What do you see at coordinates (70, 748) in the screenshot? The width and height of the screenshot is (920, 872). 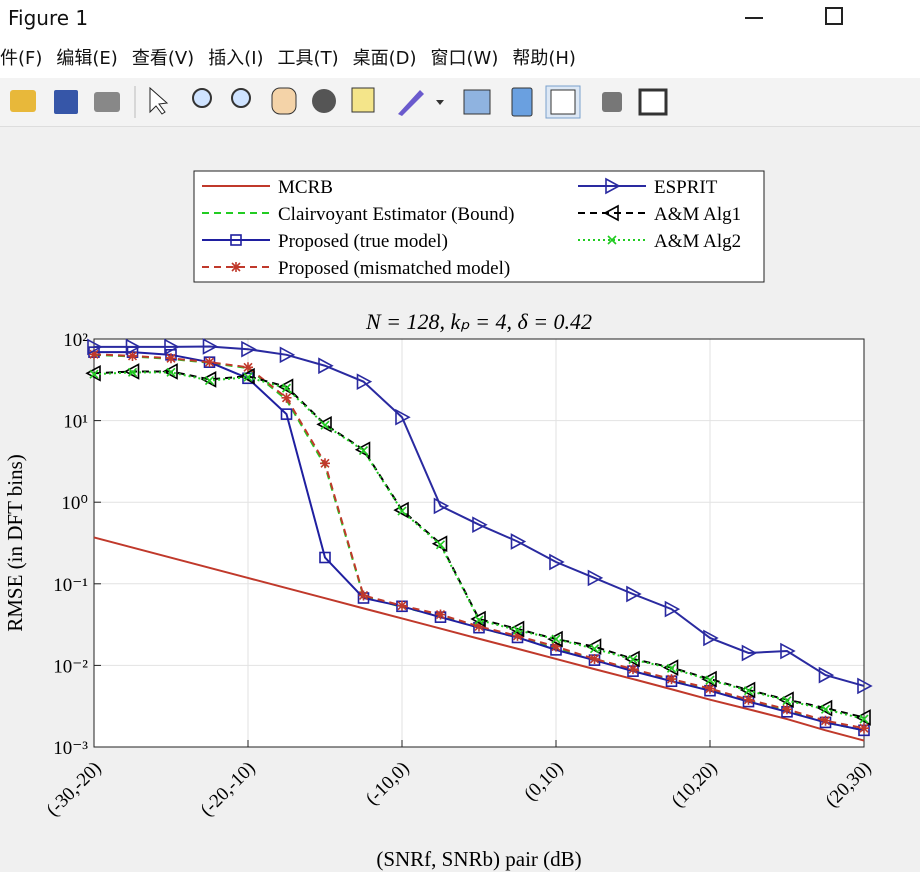 I see `y-tick-label: 10⁻³` at bounding box center [70, 748].